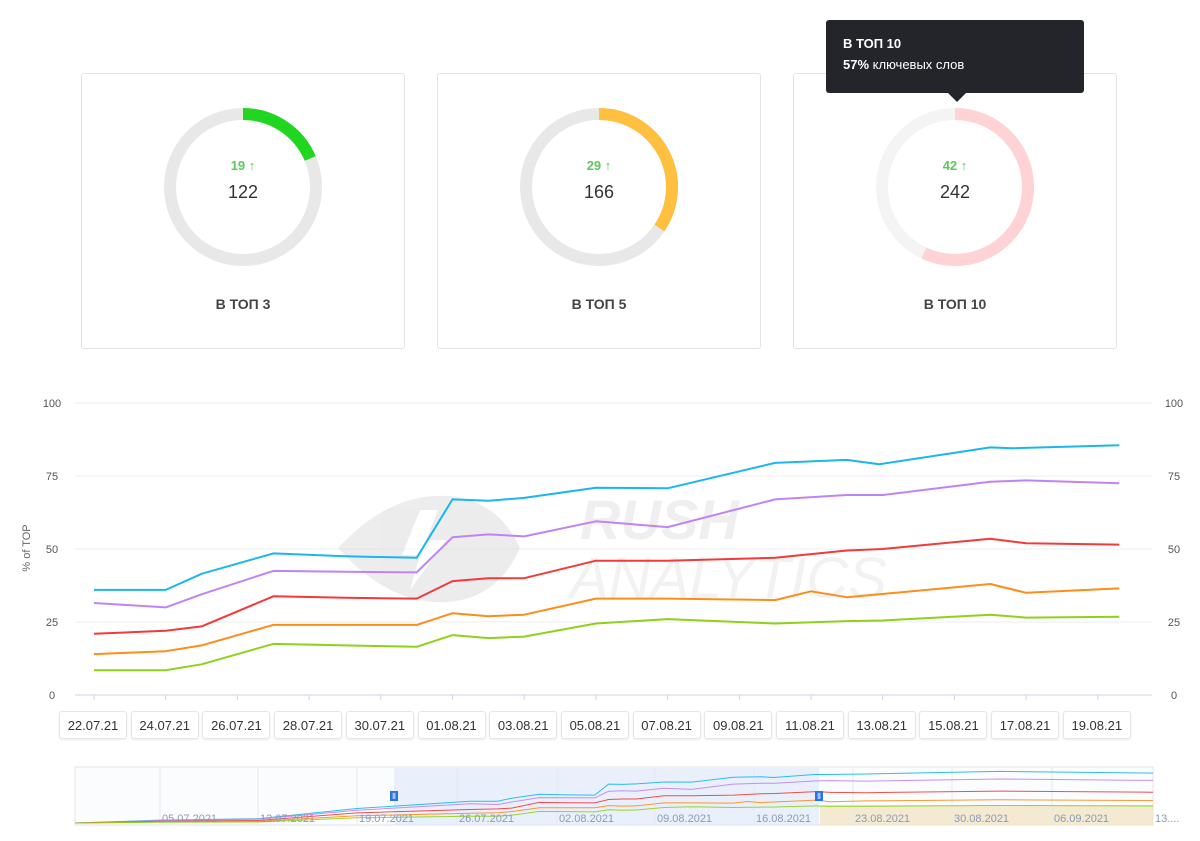 The height and width of the screenshot is (841, 1200). I want to click on date-button: 26.07.21, so click(236, 725).